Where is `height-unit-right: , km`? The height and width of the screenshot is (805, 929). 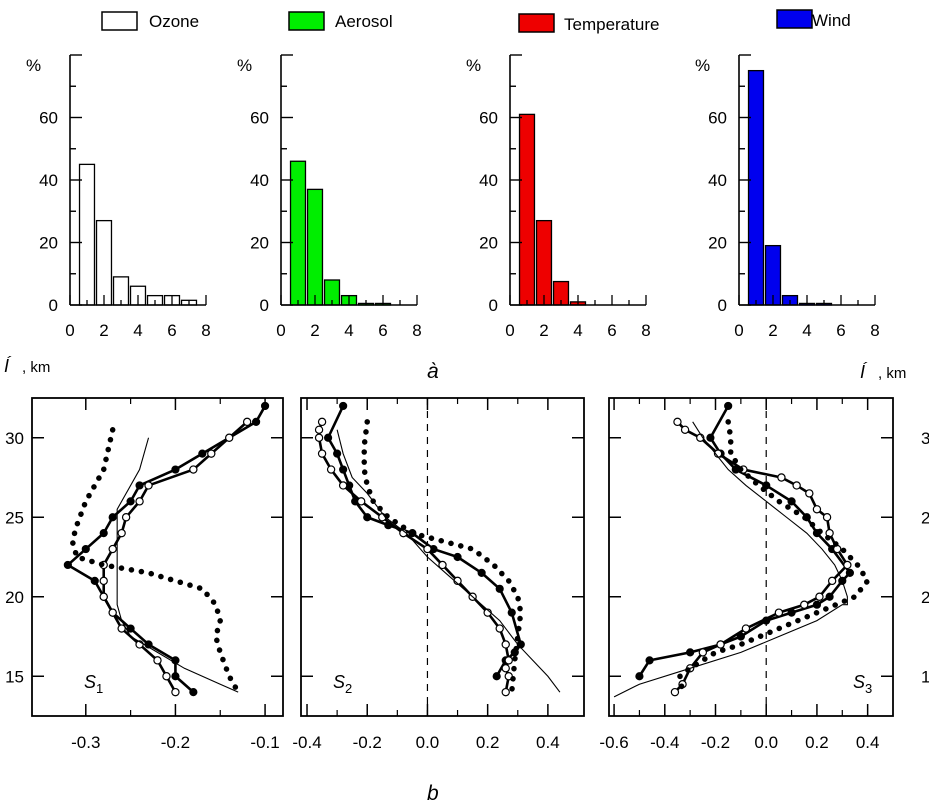 height-unit-right: , km is located at coordinates (892, 373).